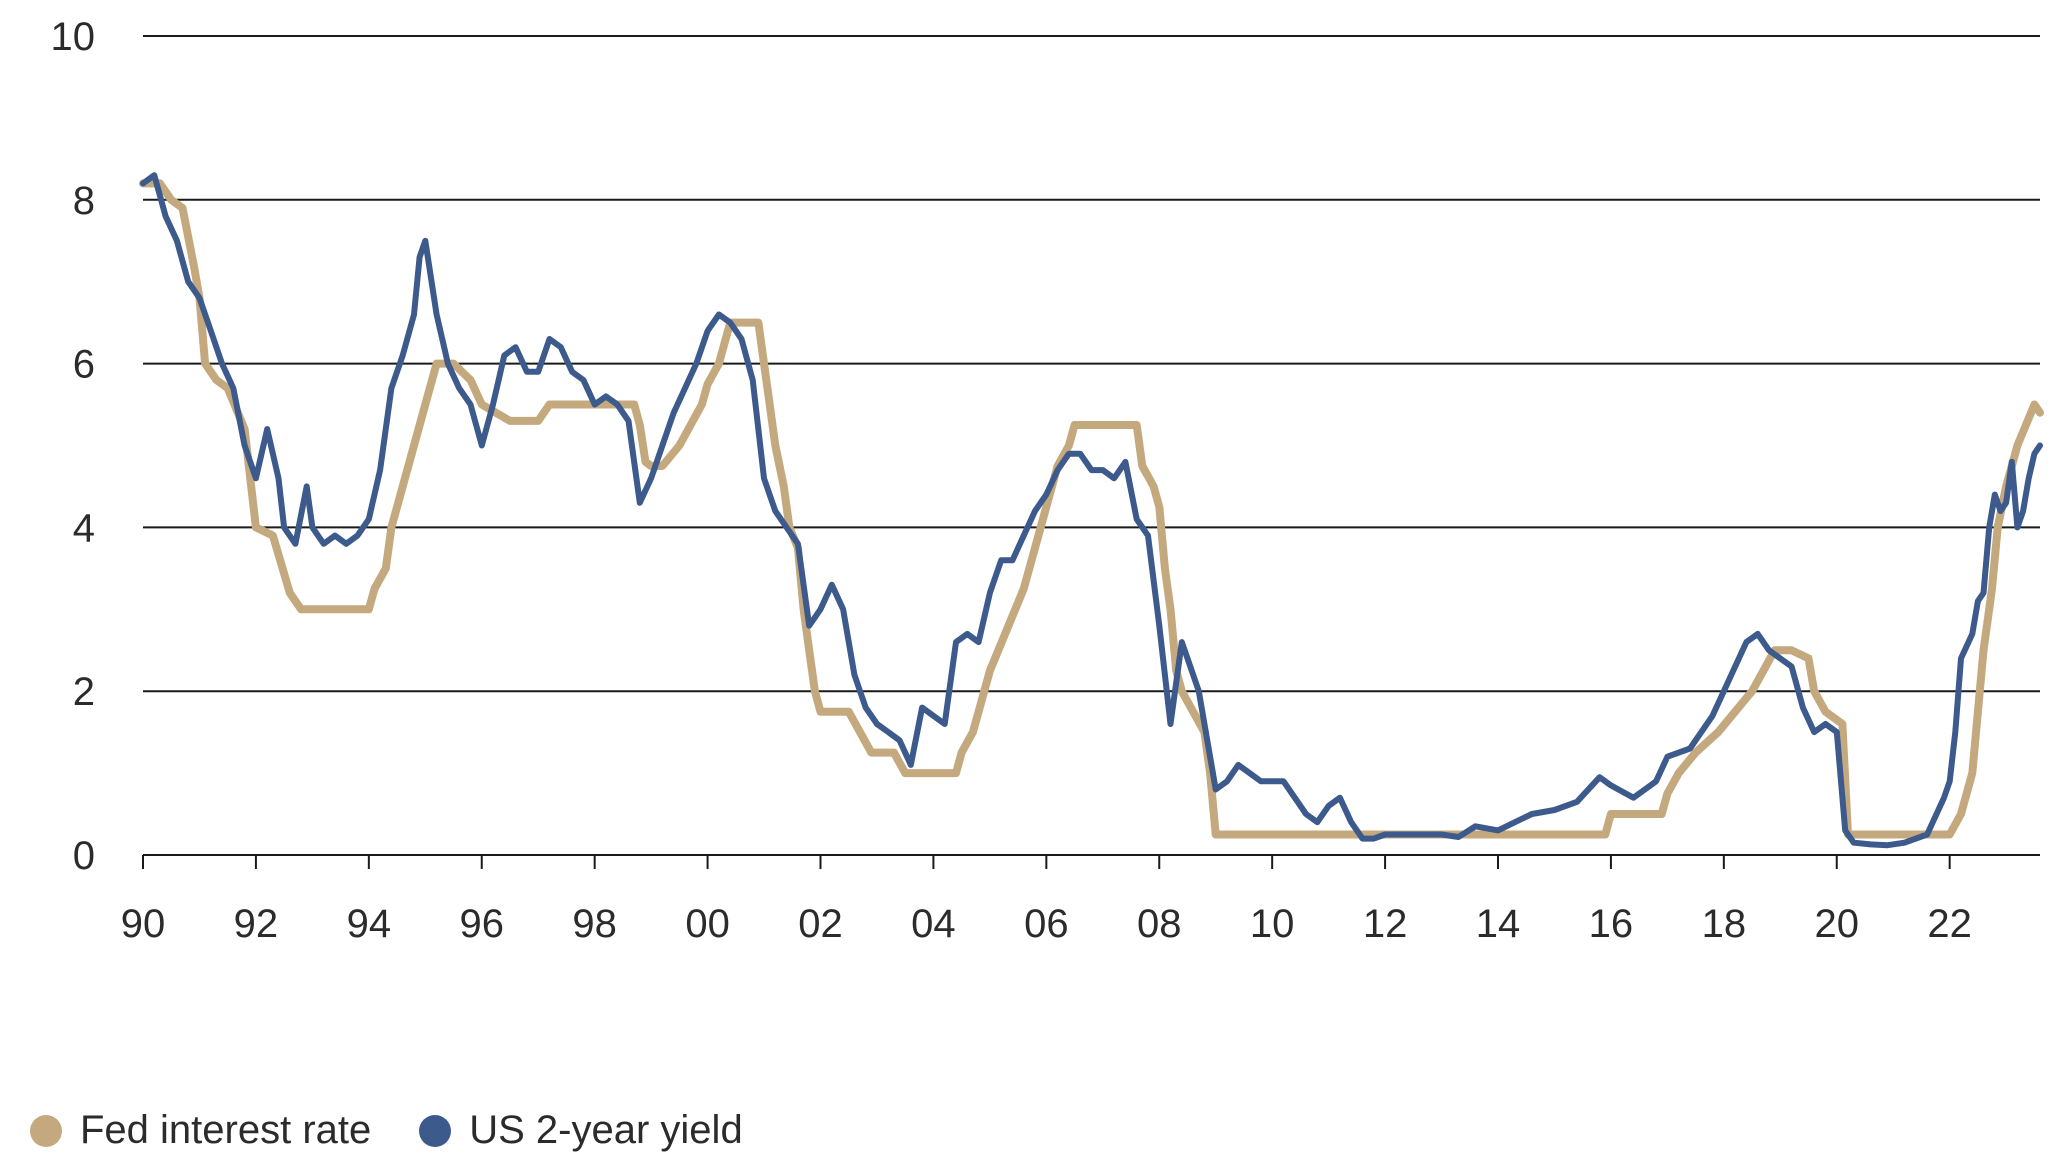 This screenshot has height=1156, width=2060. What do you see at coordinates (435, 1130) in the screenshot?
I see `legend-swatch-us-2y` at bounding box center [435, 1130].